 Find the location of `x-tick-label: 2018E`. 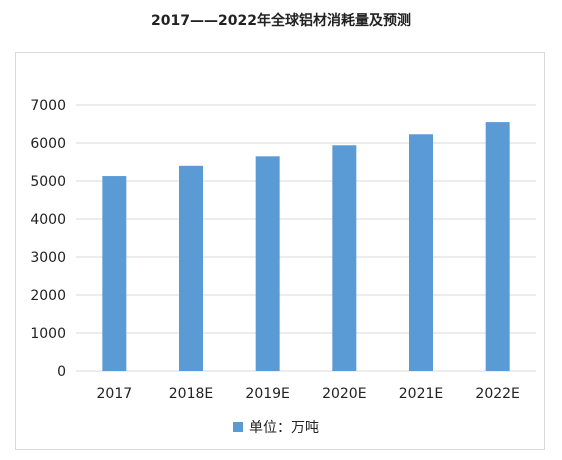

x-tick-label: 2018E is located at coordinates (191, 394).